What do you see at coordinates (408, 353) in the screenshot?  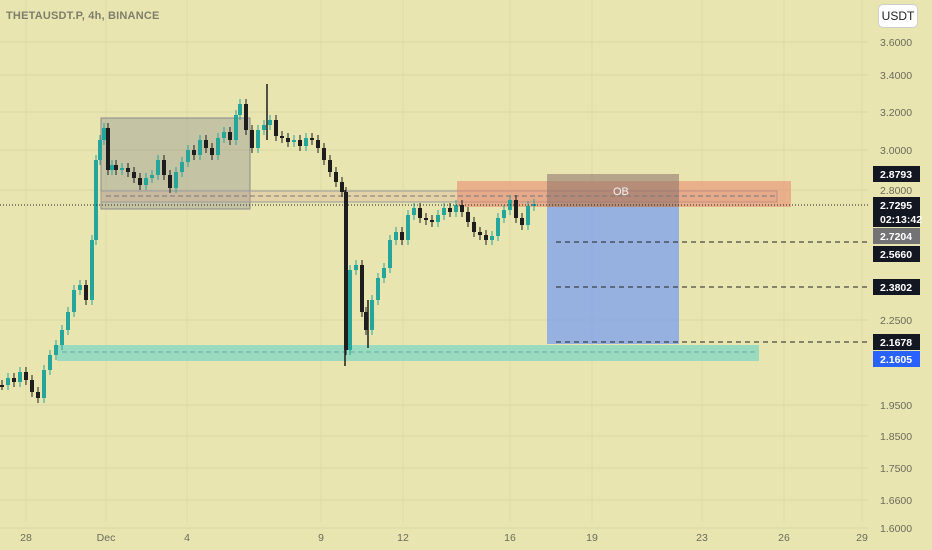 I see `demand-zone` at bounding box center [408, 353].